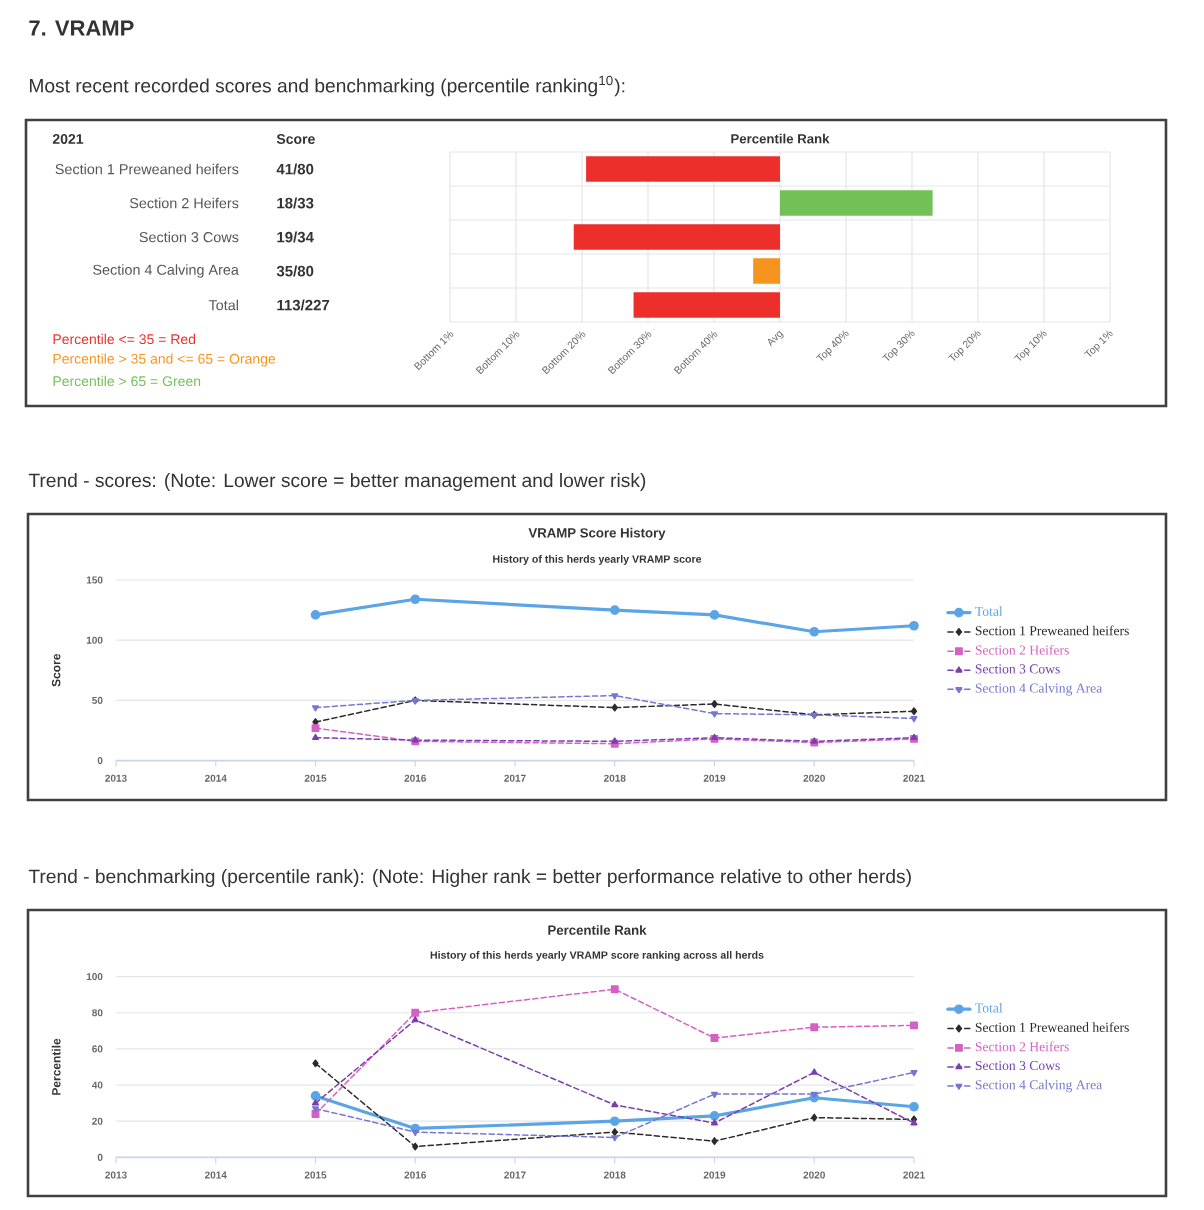 The image size is (1204, 1210). What do you see at coordinates (337, 482) in the screenshot?
I see `text: Trend - scores: (Note: Lower score = better management and lower risk)` at bounding box center [337, 482].